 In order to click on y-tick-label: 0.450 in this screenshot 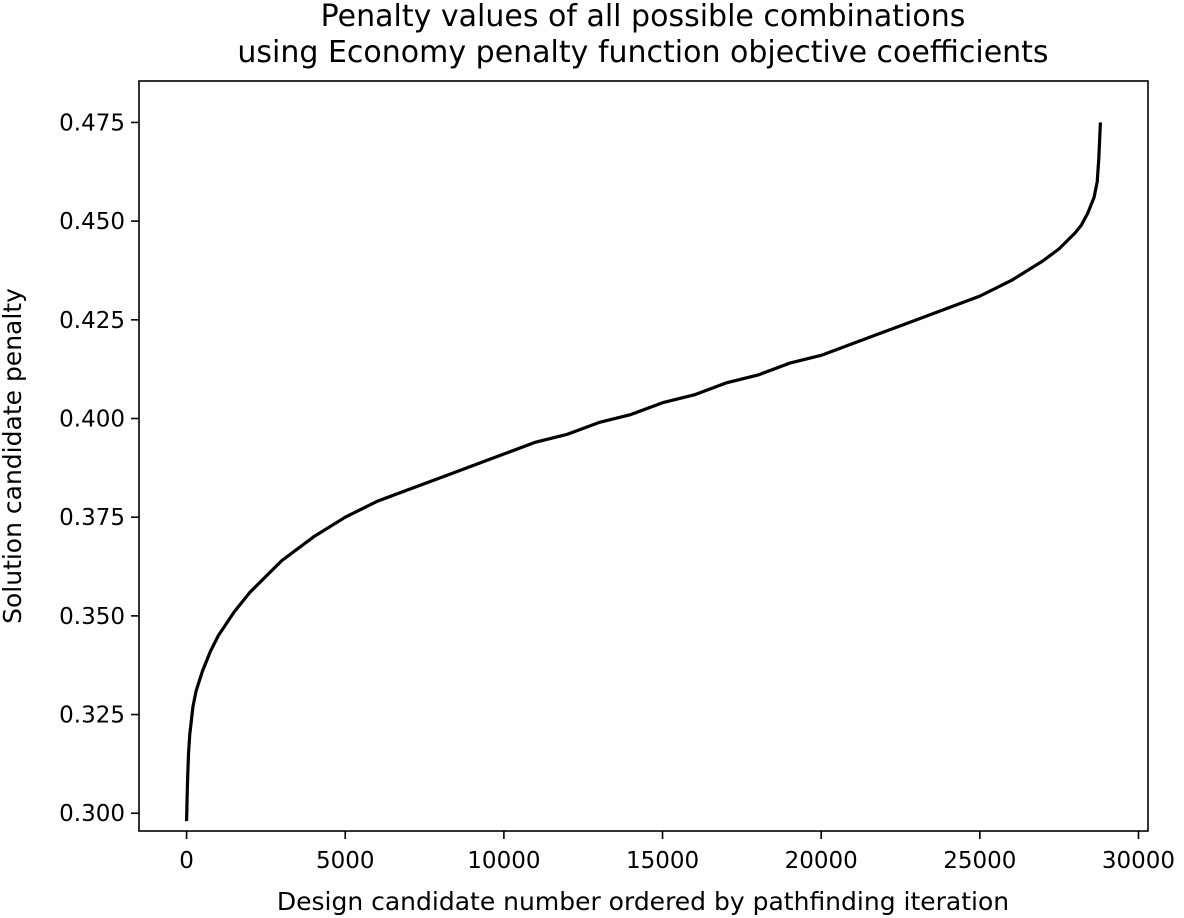, I will do `click(92, 222)`.